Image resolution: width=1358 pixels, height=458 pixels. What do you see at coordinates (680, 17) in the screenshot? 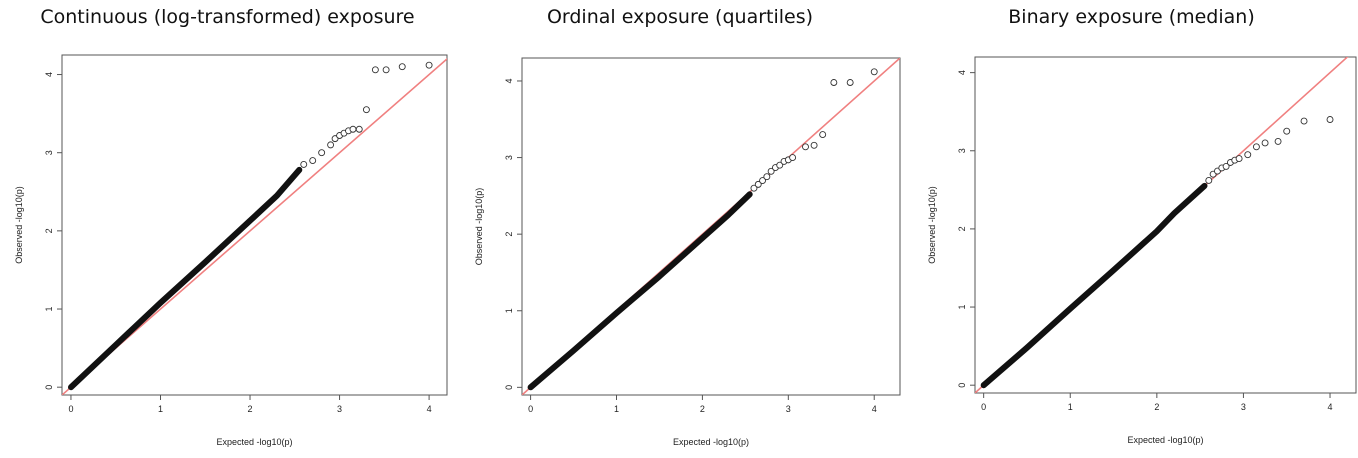
I see `chart-title: Ordinal exposure (quartiles)` at bounding box center [680, 17].